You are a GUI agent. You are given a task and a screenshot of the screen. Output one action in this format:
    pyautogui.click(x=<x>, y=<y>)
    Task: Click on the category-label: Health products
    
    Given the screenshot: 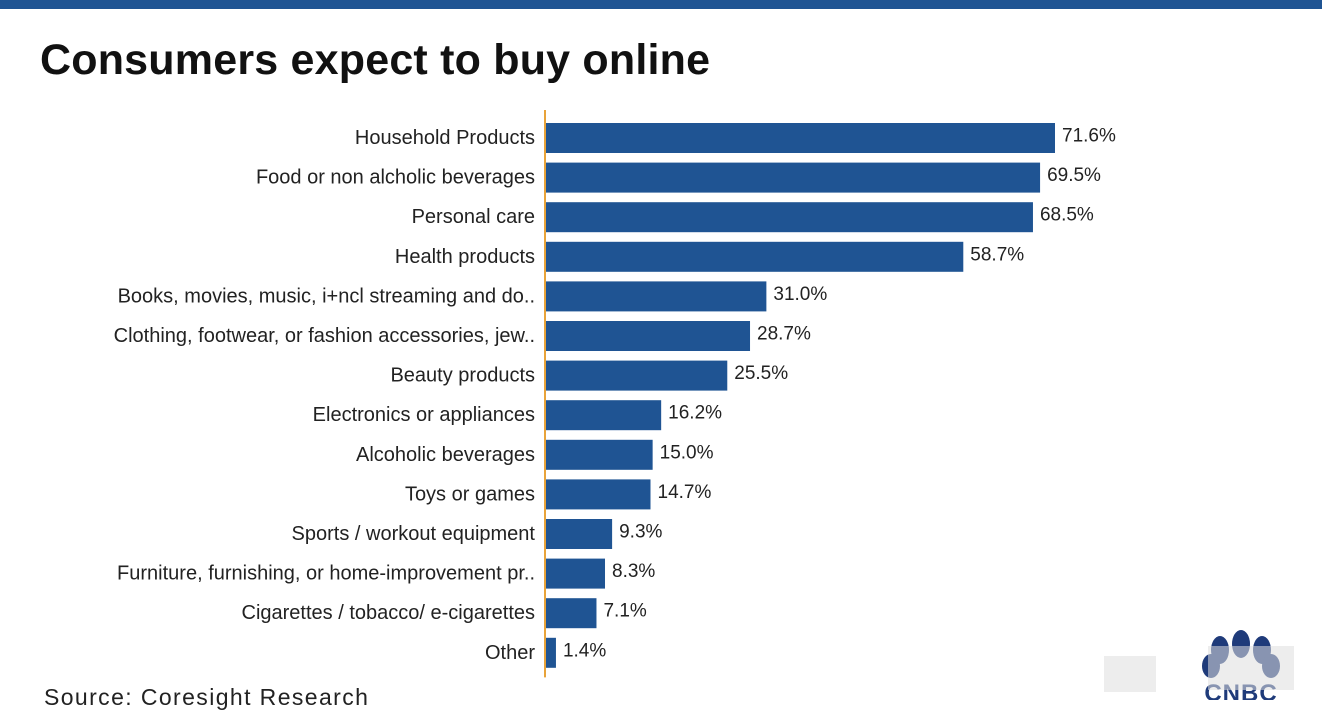 What is the action you would take?
    pyautogui.click(x=465, y=257)
    